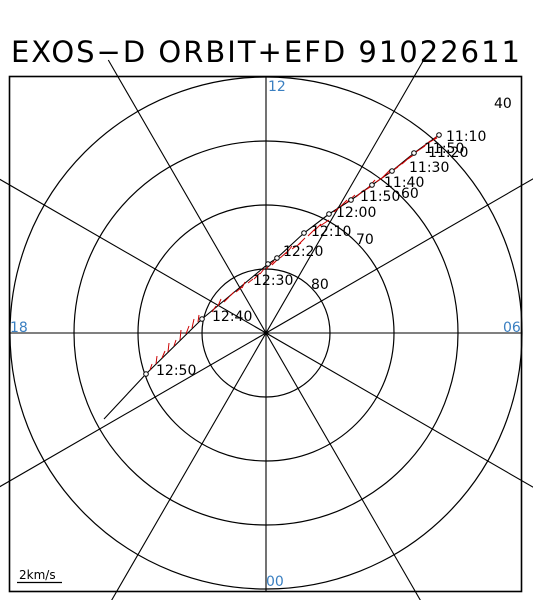 This screenshot has width=533, height=600. What do you see at coordinates (512, 328) in the screenshot?
I see `mlt-label-06: 06` at bounding box center [512, 328].